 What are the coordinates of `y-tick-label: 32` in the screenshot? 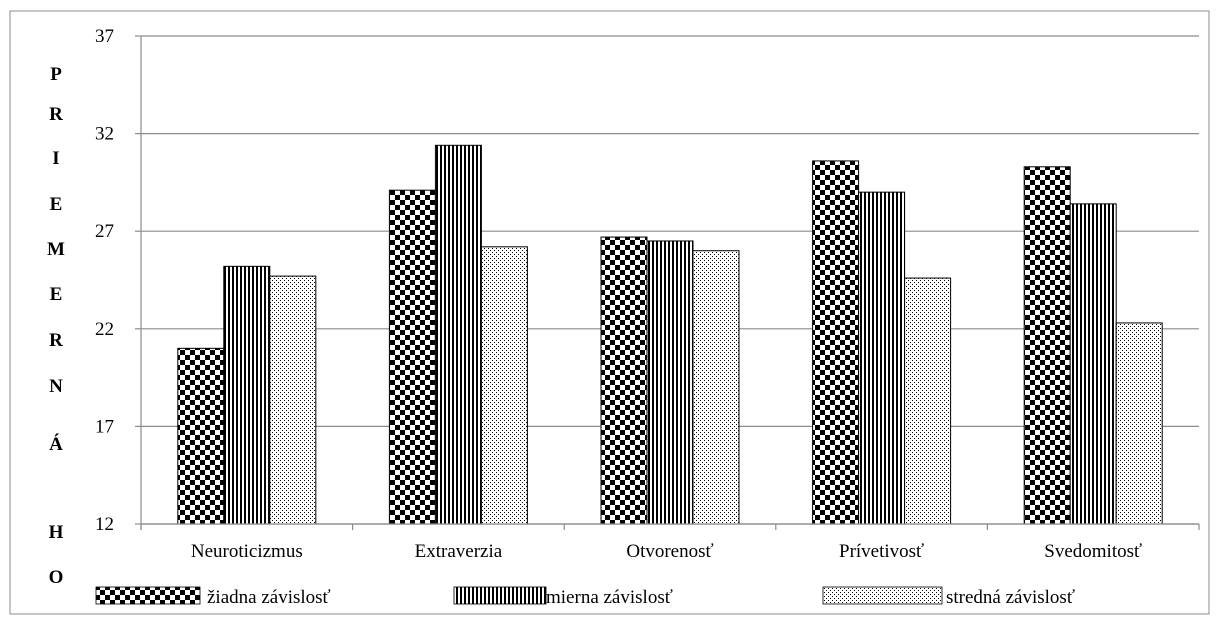 It's located at (104, 134).